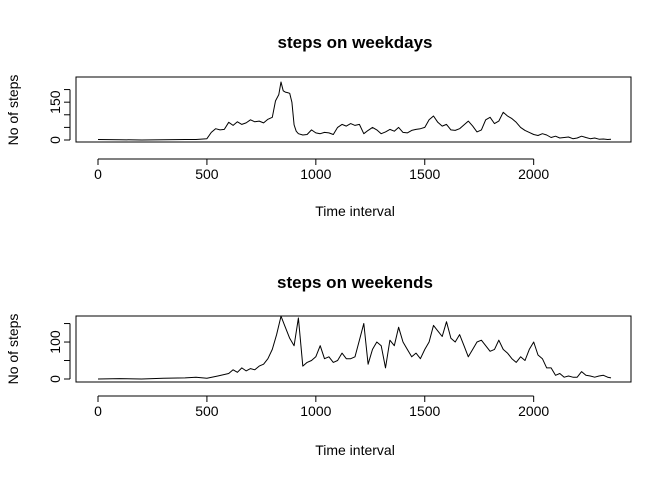 This screenshot has width=672, height=480. What do you see at coordinates (55, 102) in the screenshot?
I see `y-tick-label: 150` at bounding box center [55, 102].